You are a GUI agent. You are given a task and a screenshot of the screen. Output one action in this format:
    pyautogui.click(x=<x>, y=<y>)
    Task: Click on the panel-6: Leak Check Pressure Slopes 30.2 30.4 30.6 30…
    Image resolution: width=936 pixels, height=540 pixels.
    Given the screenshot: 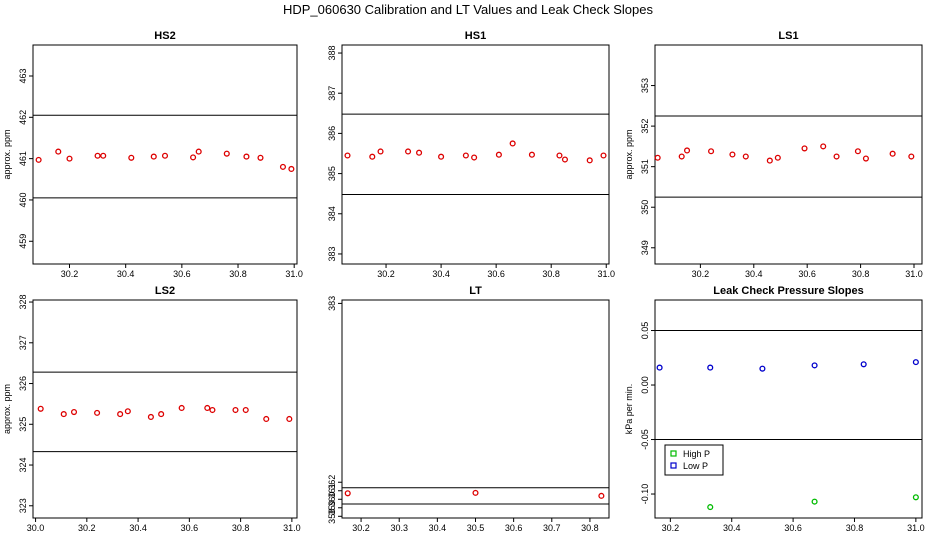 What is the action you would take?
    pyautogui.click(x=774, y=409)
    